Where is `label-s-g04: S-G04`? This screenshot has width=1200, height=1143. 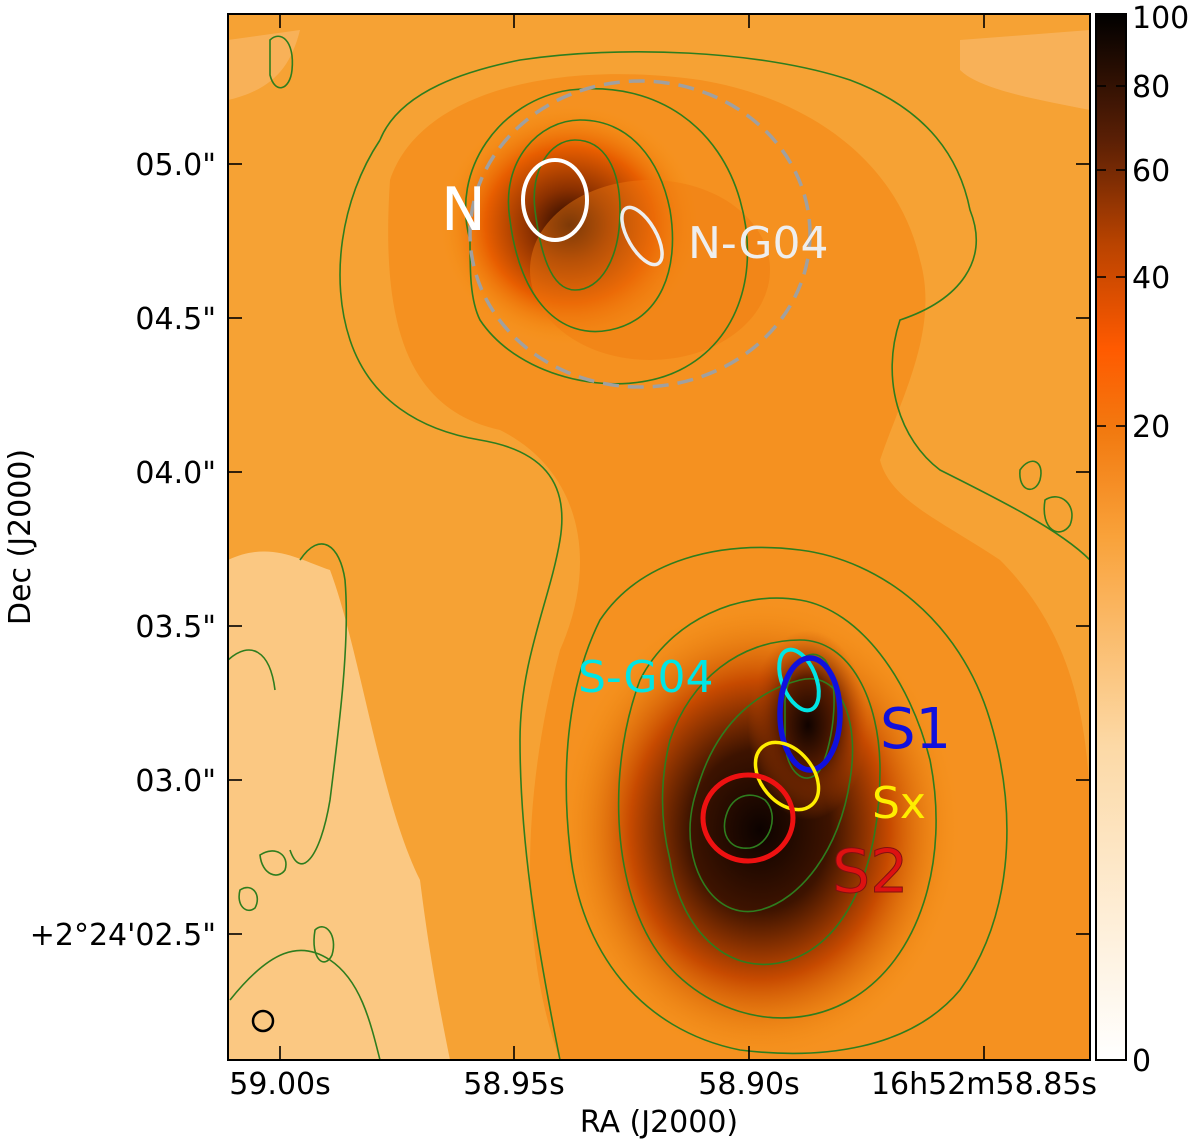 label-s-g04: S-G04 is located at coordinates (646, 677).